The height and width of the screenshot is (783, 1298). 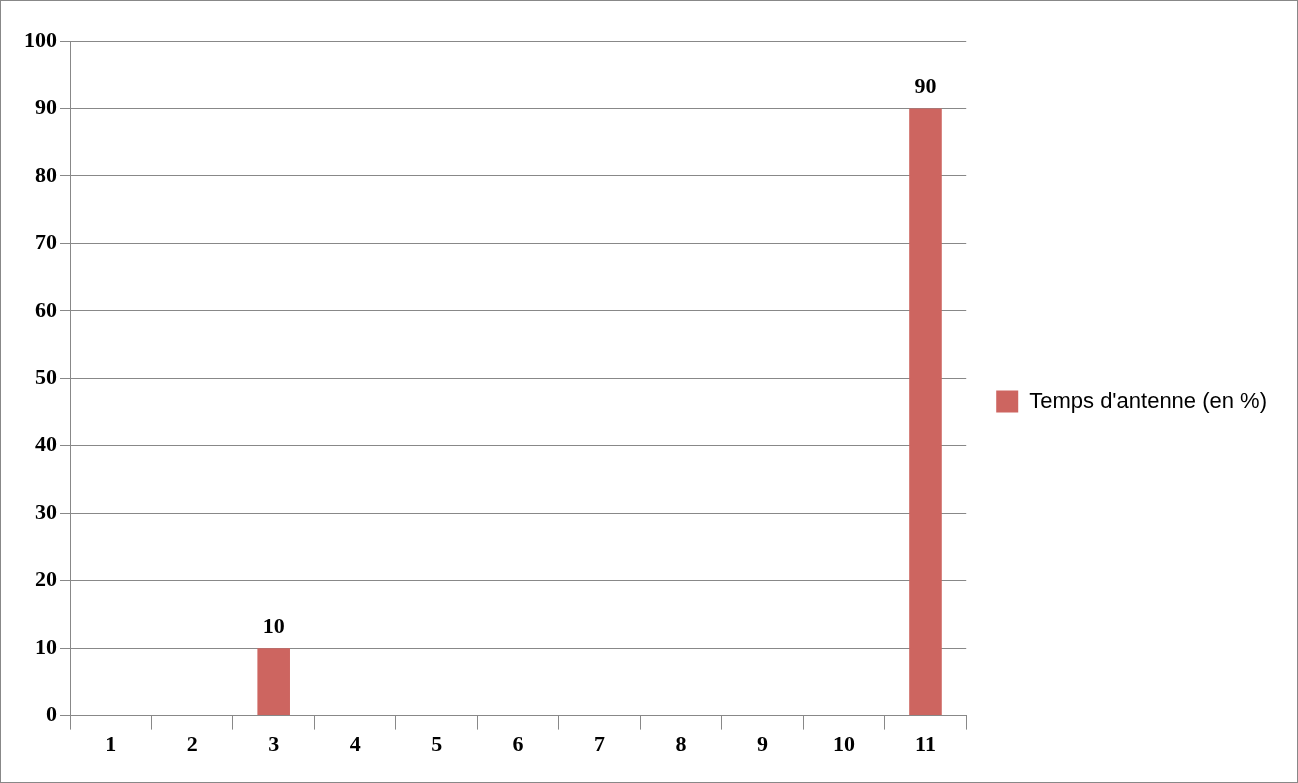 I want to click on legend-label: Temps d'antenne (en %), so click(x=1148, y=400).